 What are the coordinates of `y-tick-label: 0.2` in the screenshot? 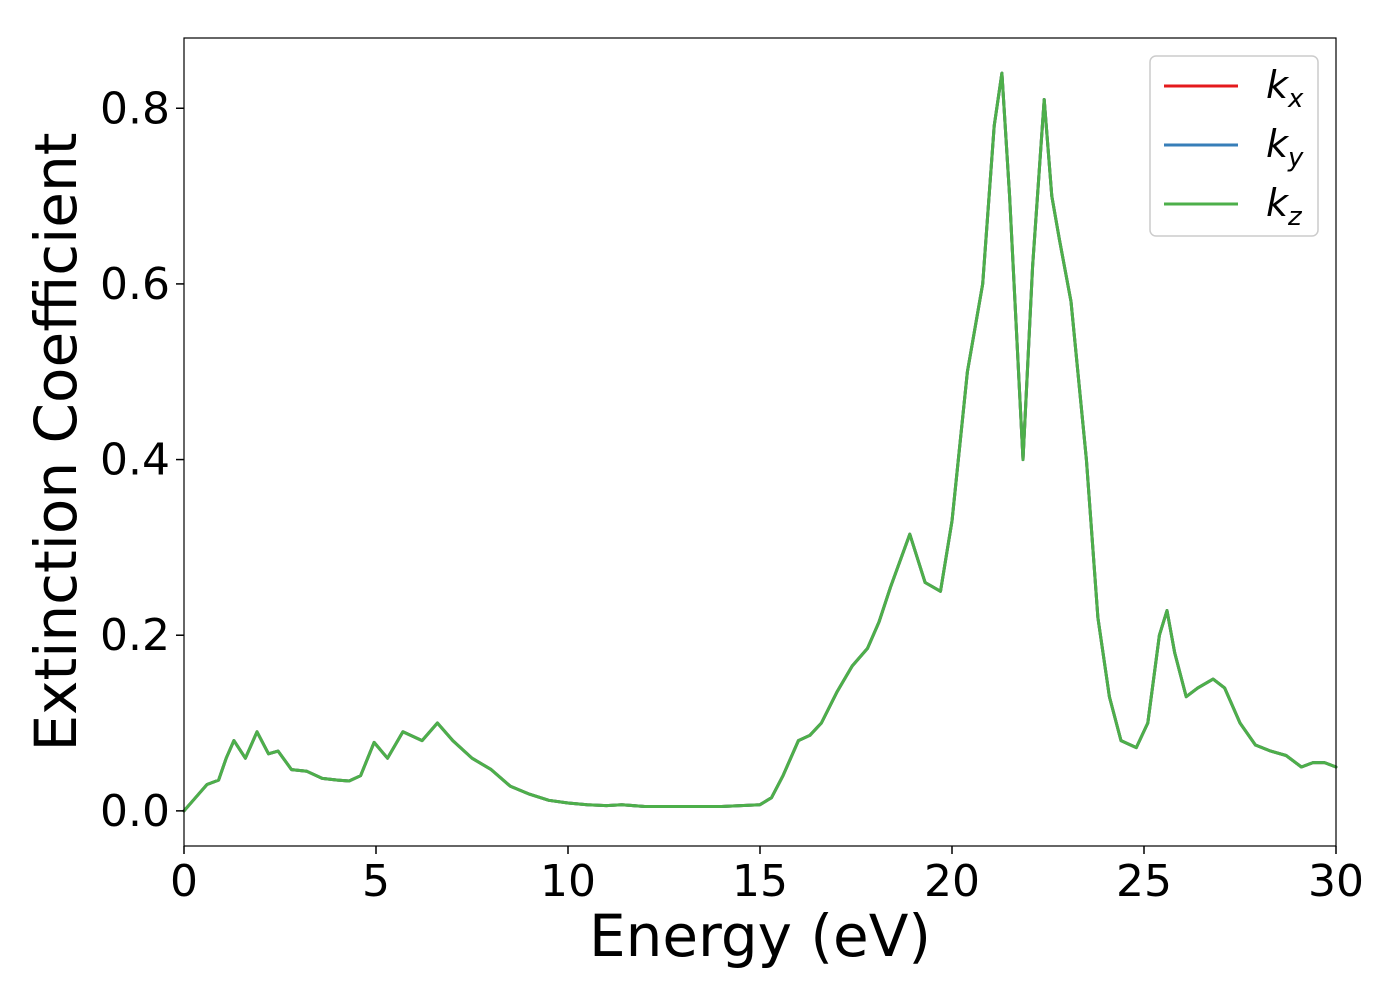 It's located at (135, 635).